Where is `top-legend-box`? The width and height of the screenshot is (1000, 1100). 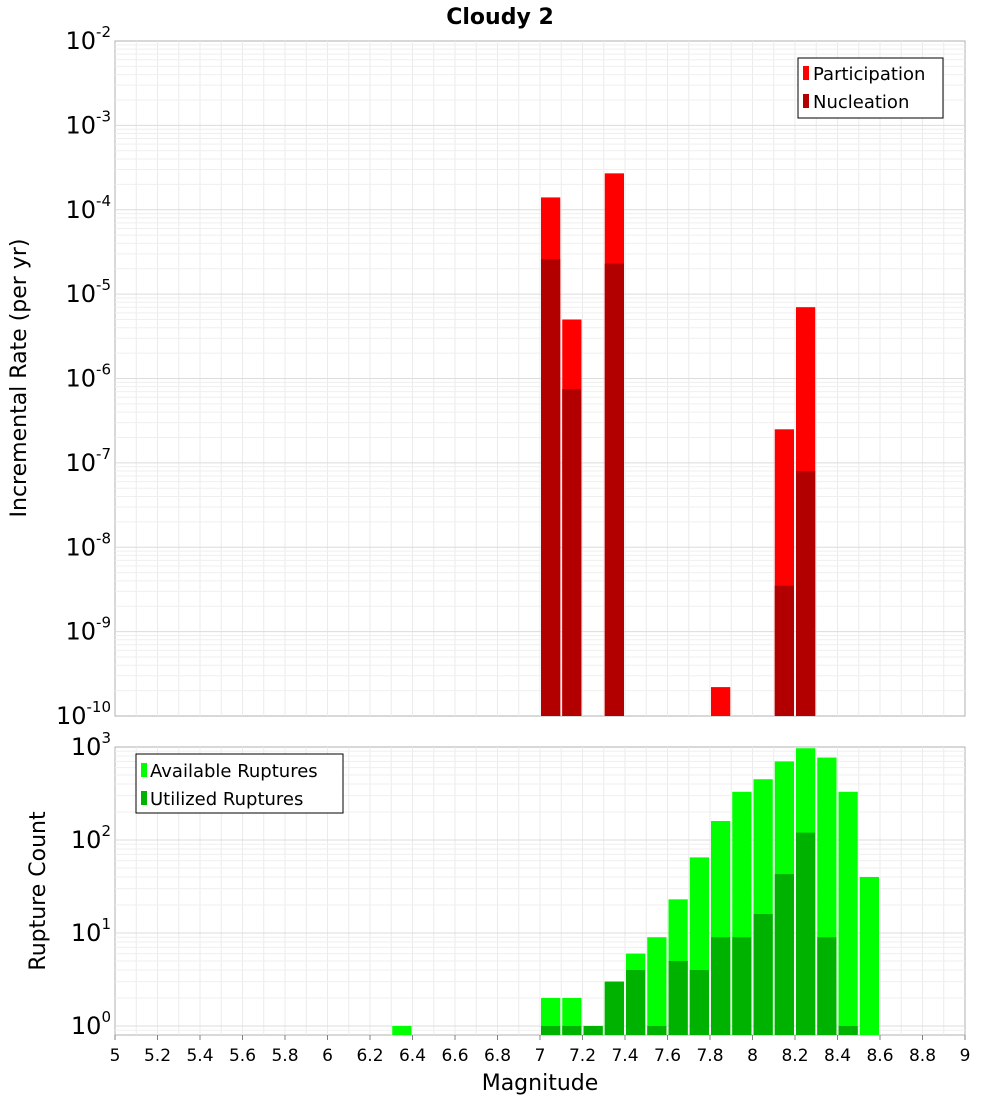
top-legend-box is located at coordinates (870, 88).